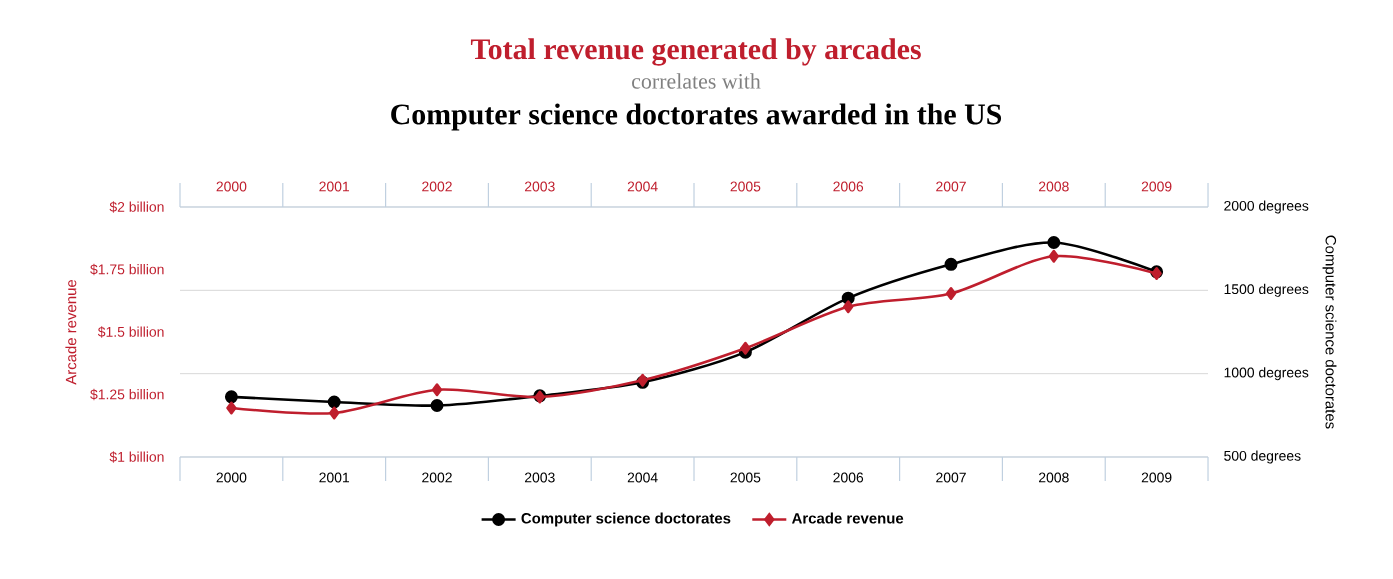  What do you see at coordinates (1329, 332) in the screenshot?
I see `y2-axis-title: Computer science doctorates` at bounding box center [1329, 332].